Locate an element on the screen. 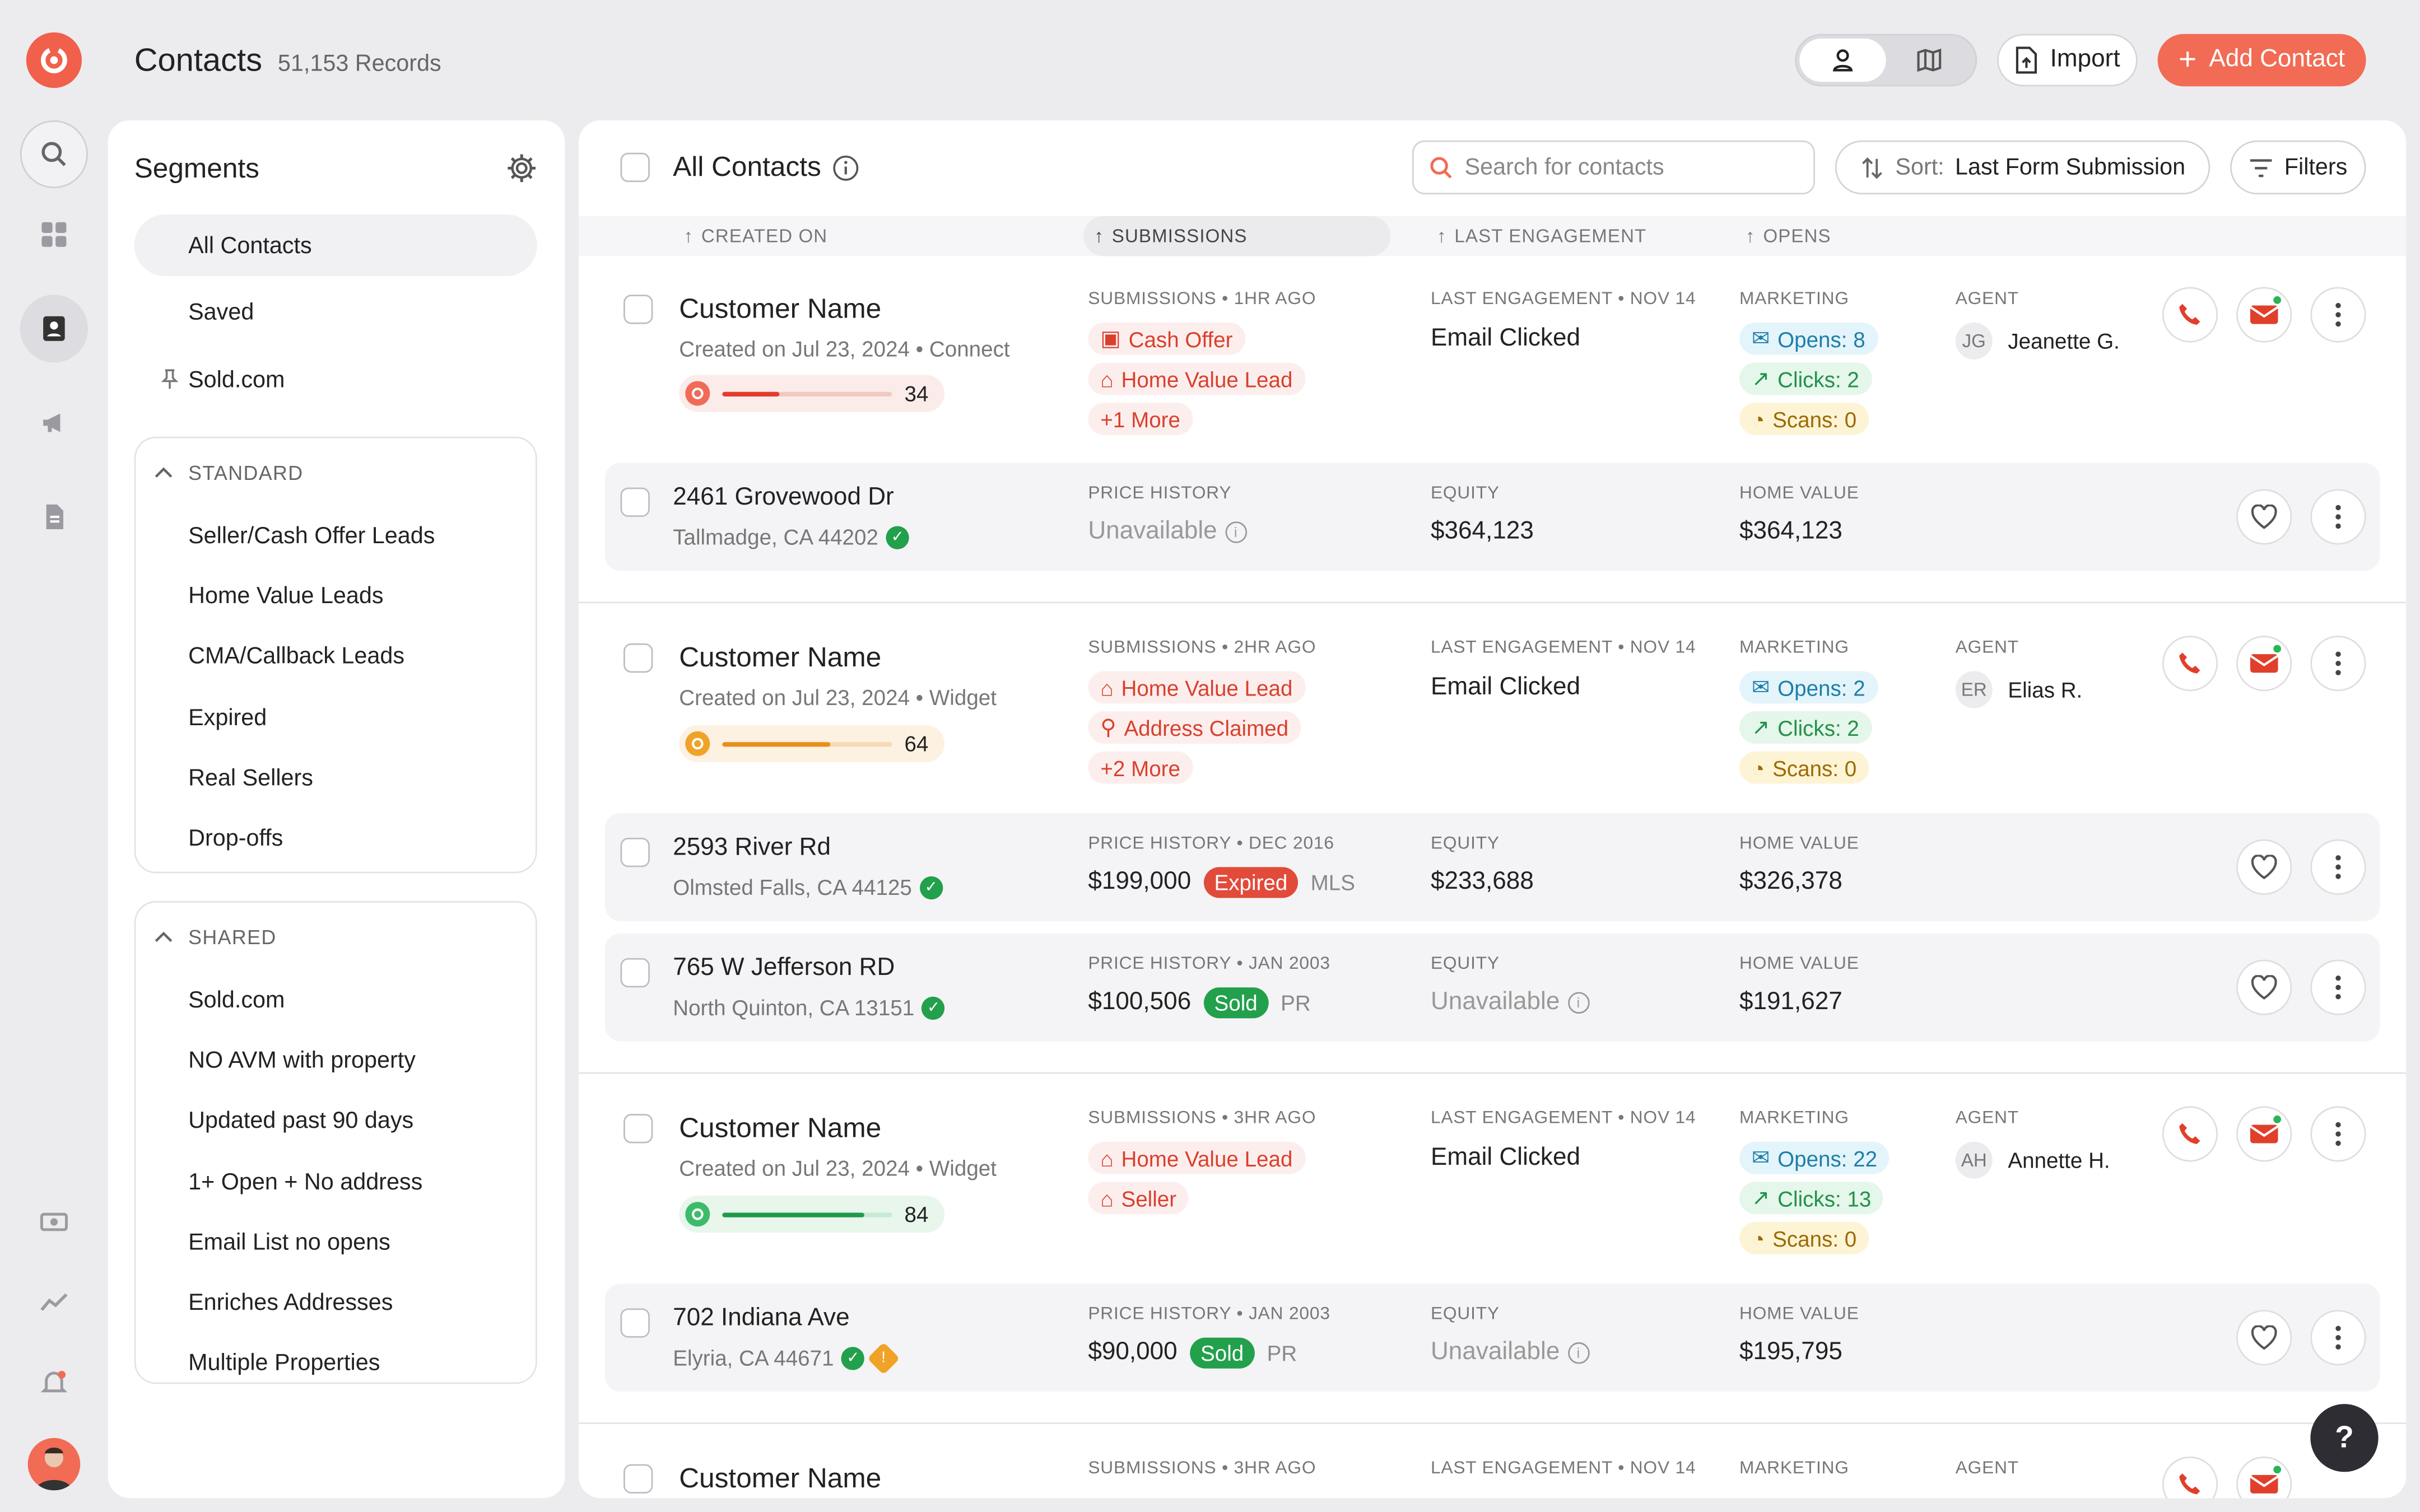 Image resolution: width=2420 pixels, height=1512 pixels. rail-search is located at coordinates (54, 155).